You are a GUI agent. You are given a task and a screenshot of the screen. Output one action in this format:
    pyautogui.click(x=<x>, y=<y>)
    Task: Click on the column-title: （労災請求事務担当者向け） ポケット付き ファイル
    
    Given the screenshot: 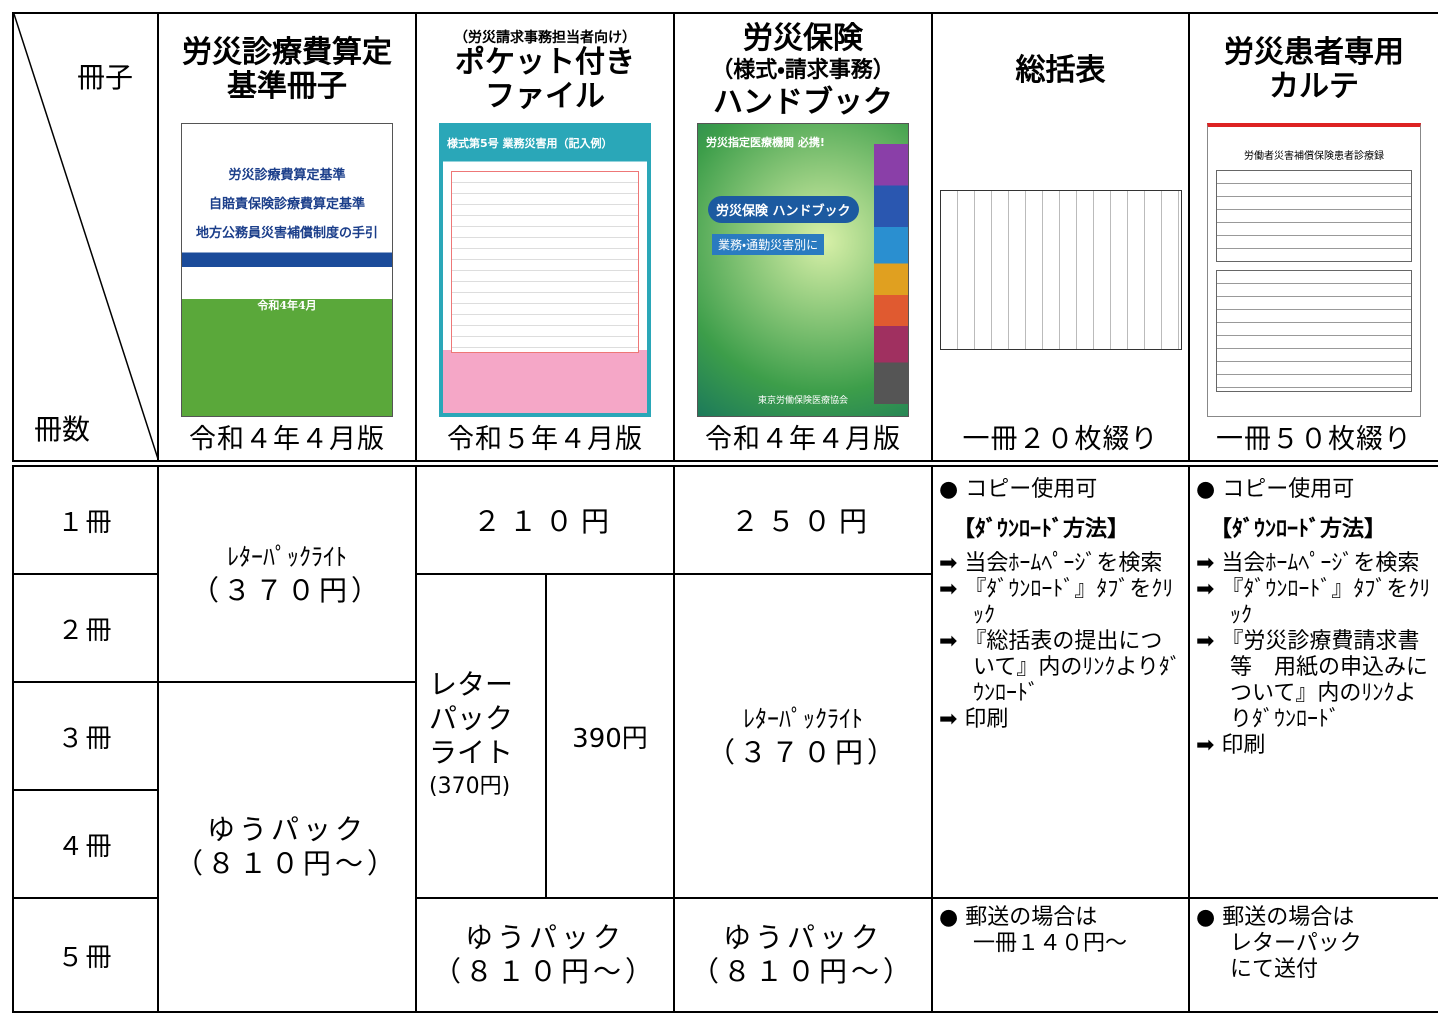 What is the action you would take?
    pyautogui.click(x=545, y=66)
    